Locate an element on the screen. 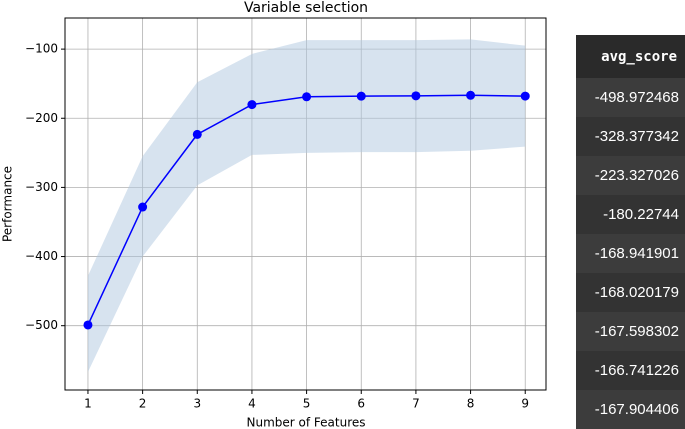 This screenshot has height=429, width=685. table-header: avg_score is located at coordinates (630, 56).